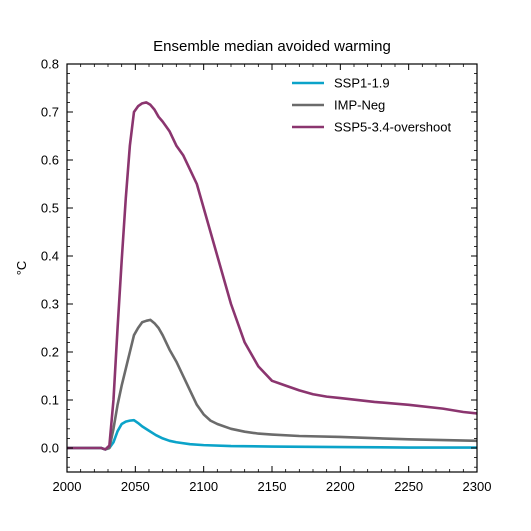 This screenshot has height=531, width=531. I want to click on x-tick-label: 2000, so click(67, 486).